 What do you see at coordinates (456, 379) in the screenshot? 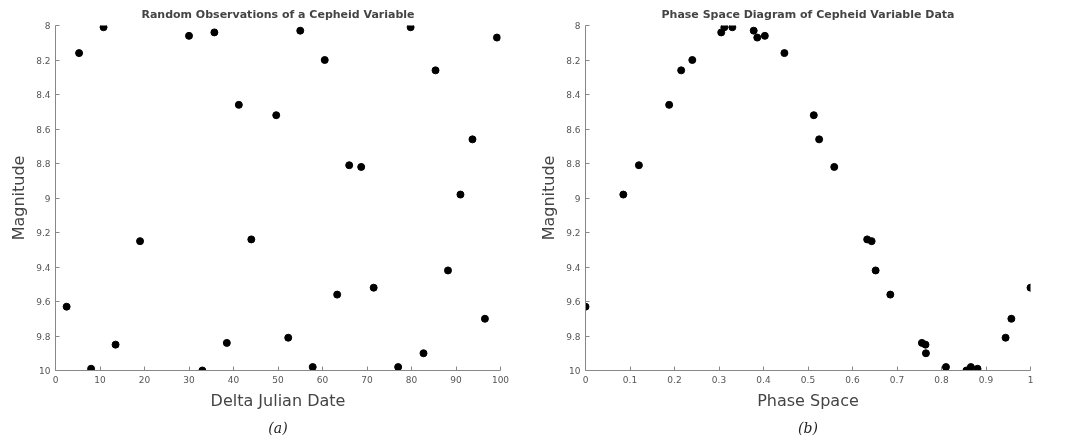
I see `x-tick-label: 90` at bounding box center [456, 379].